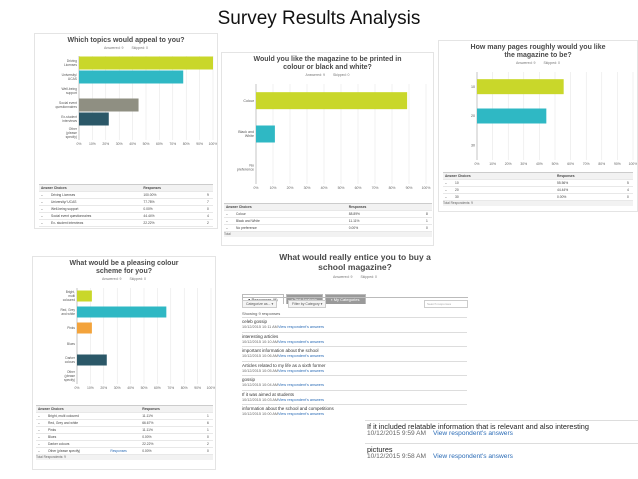  Describe the element at coordinates (67, 105) in the screenshot. I see `y-category-label: Social event questionnaires` at that location.